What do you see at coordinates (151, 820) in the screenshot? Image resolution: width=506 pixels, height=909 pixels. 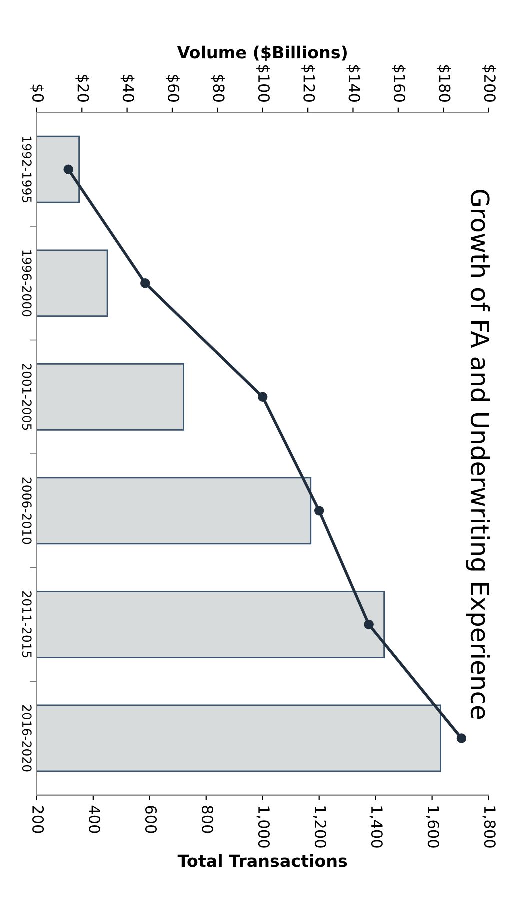 I see `x-tick-label: 600` at bounding box center [151, 820].